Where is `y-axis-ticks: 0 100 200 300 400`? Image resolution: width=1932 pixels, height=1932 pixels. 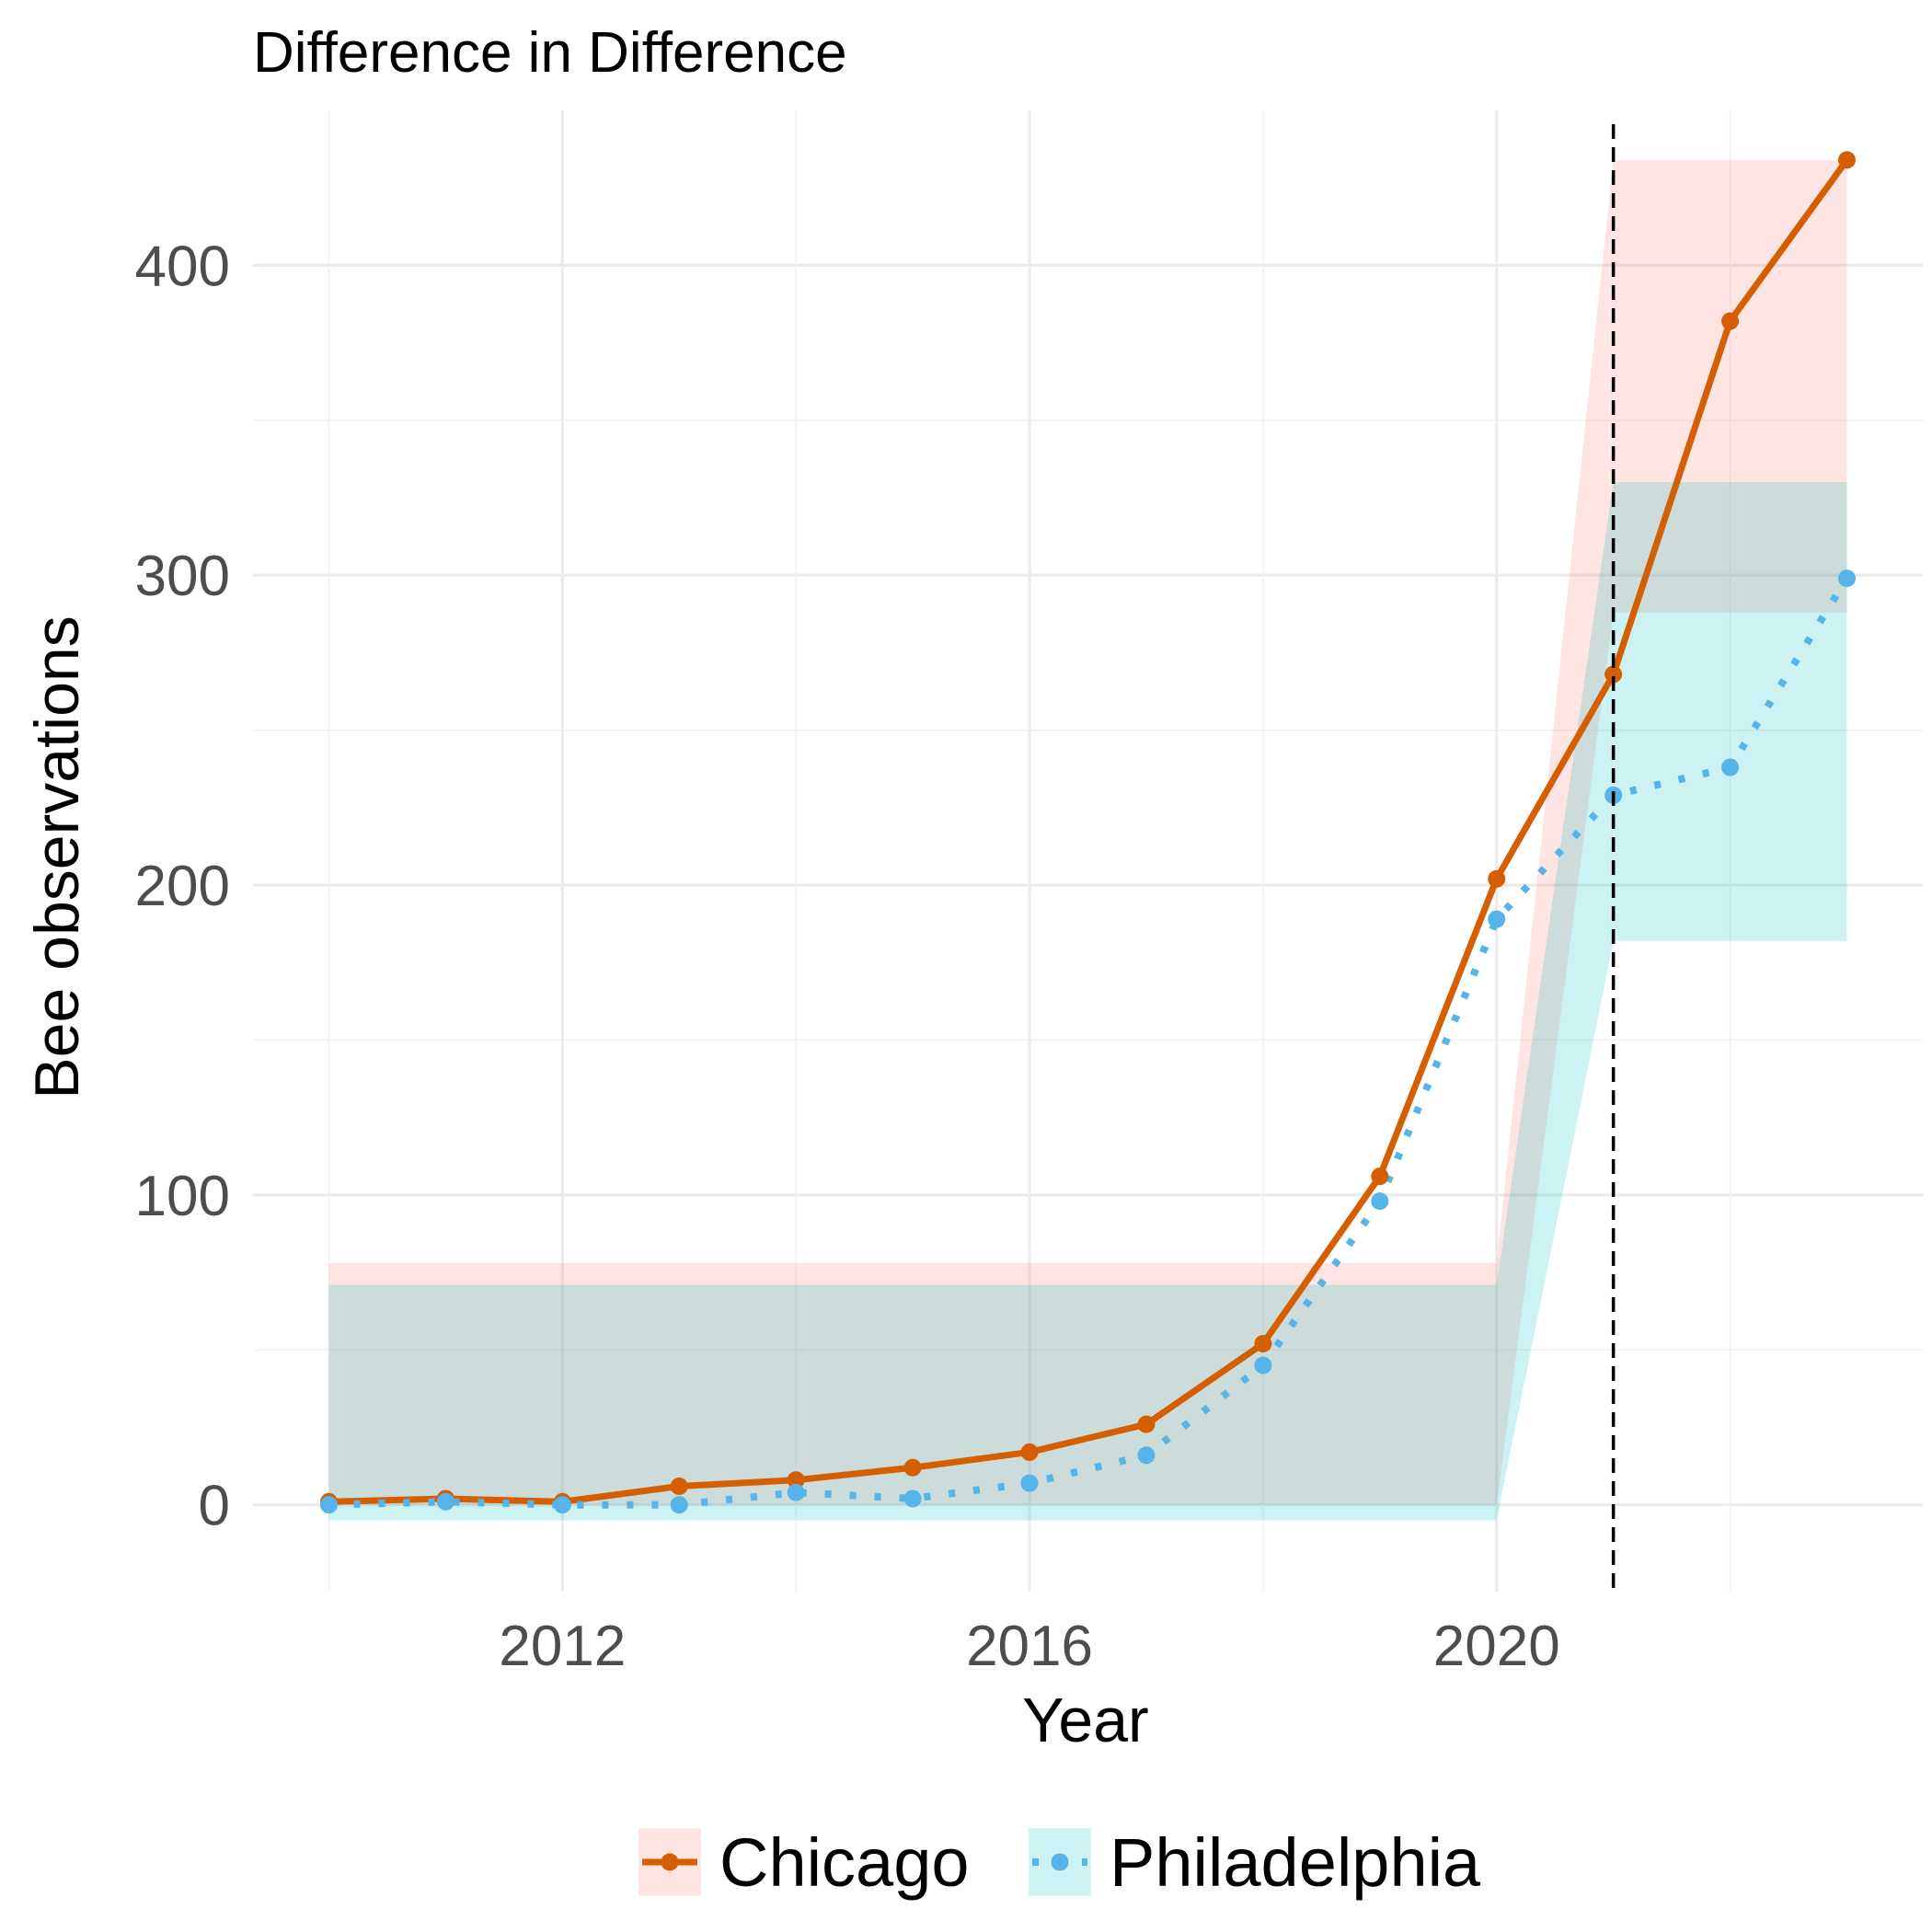 y-axis-ticks: 0 100 200 300 400 is located at coordinates (182, 886).